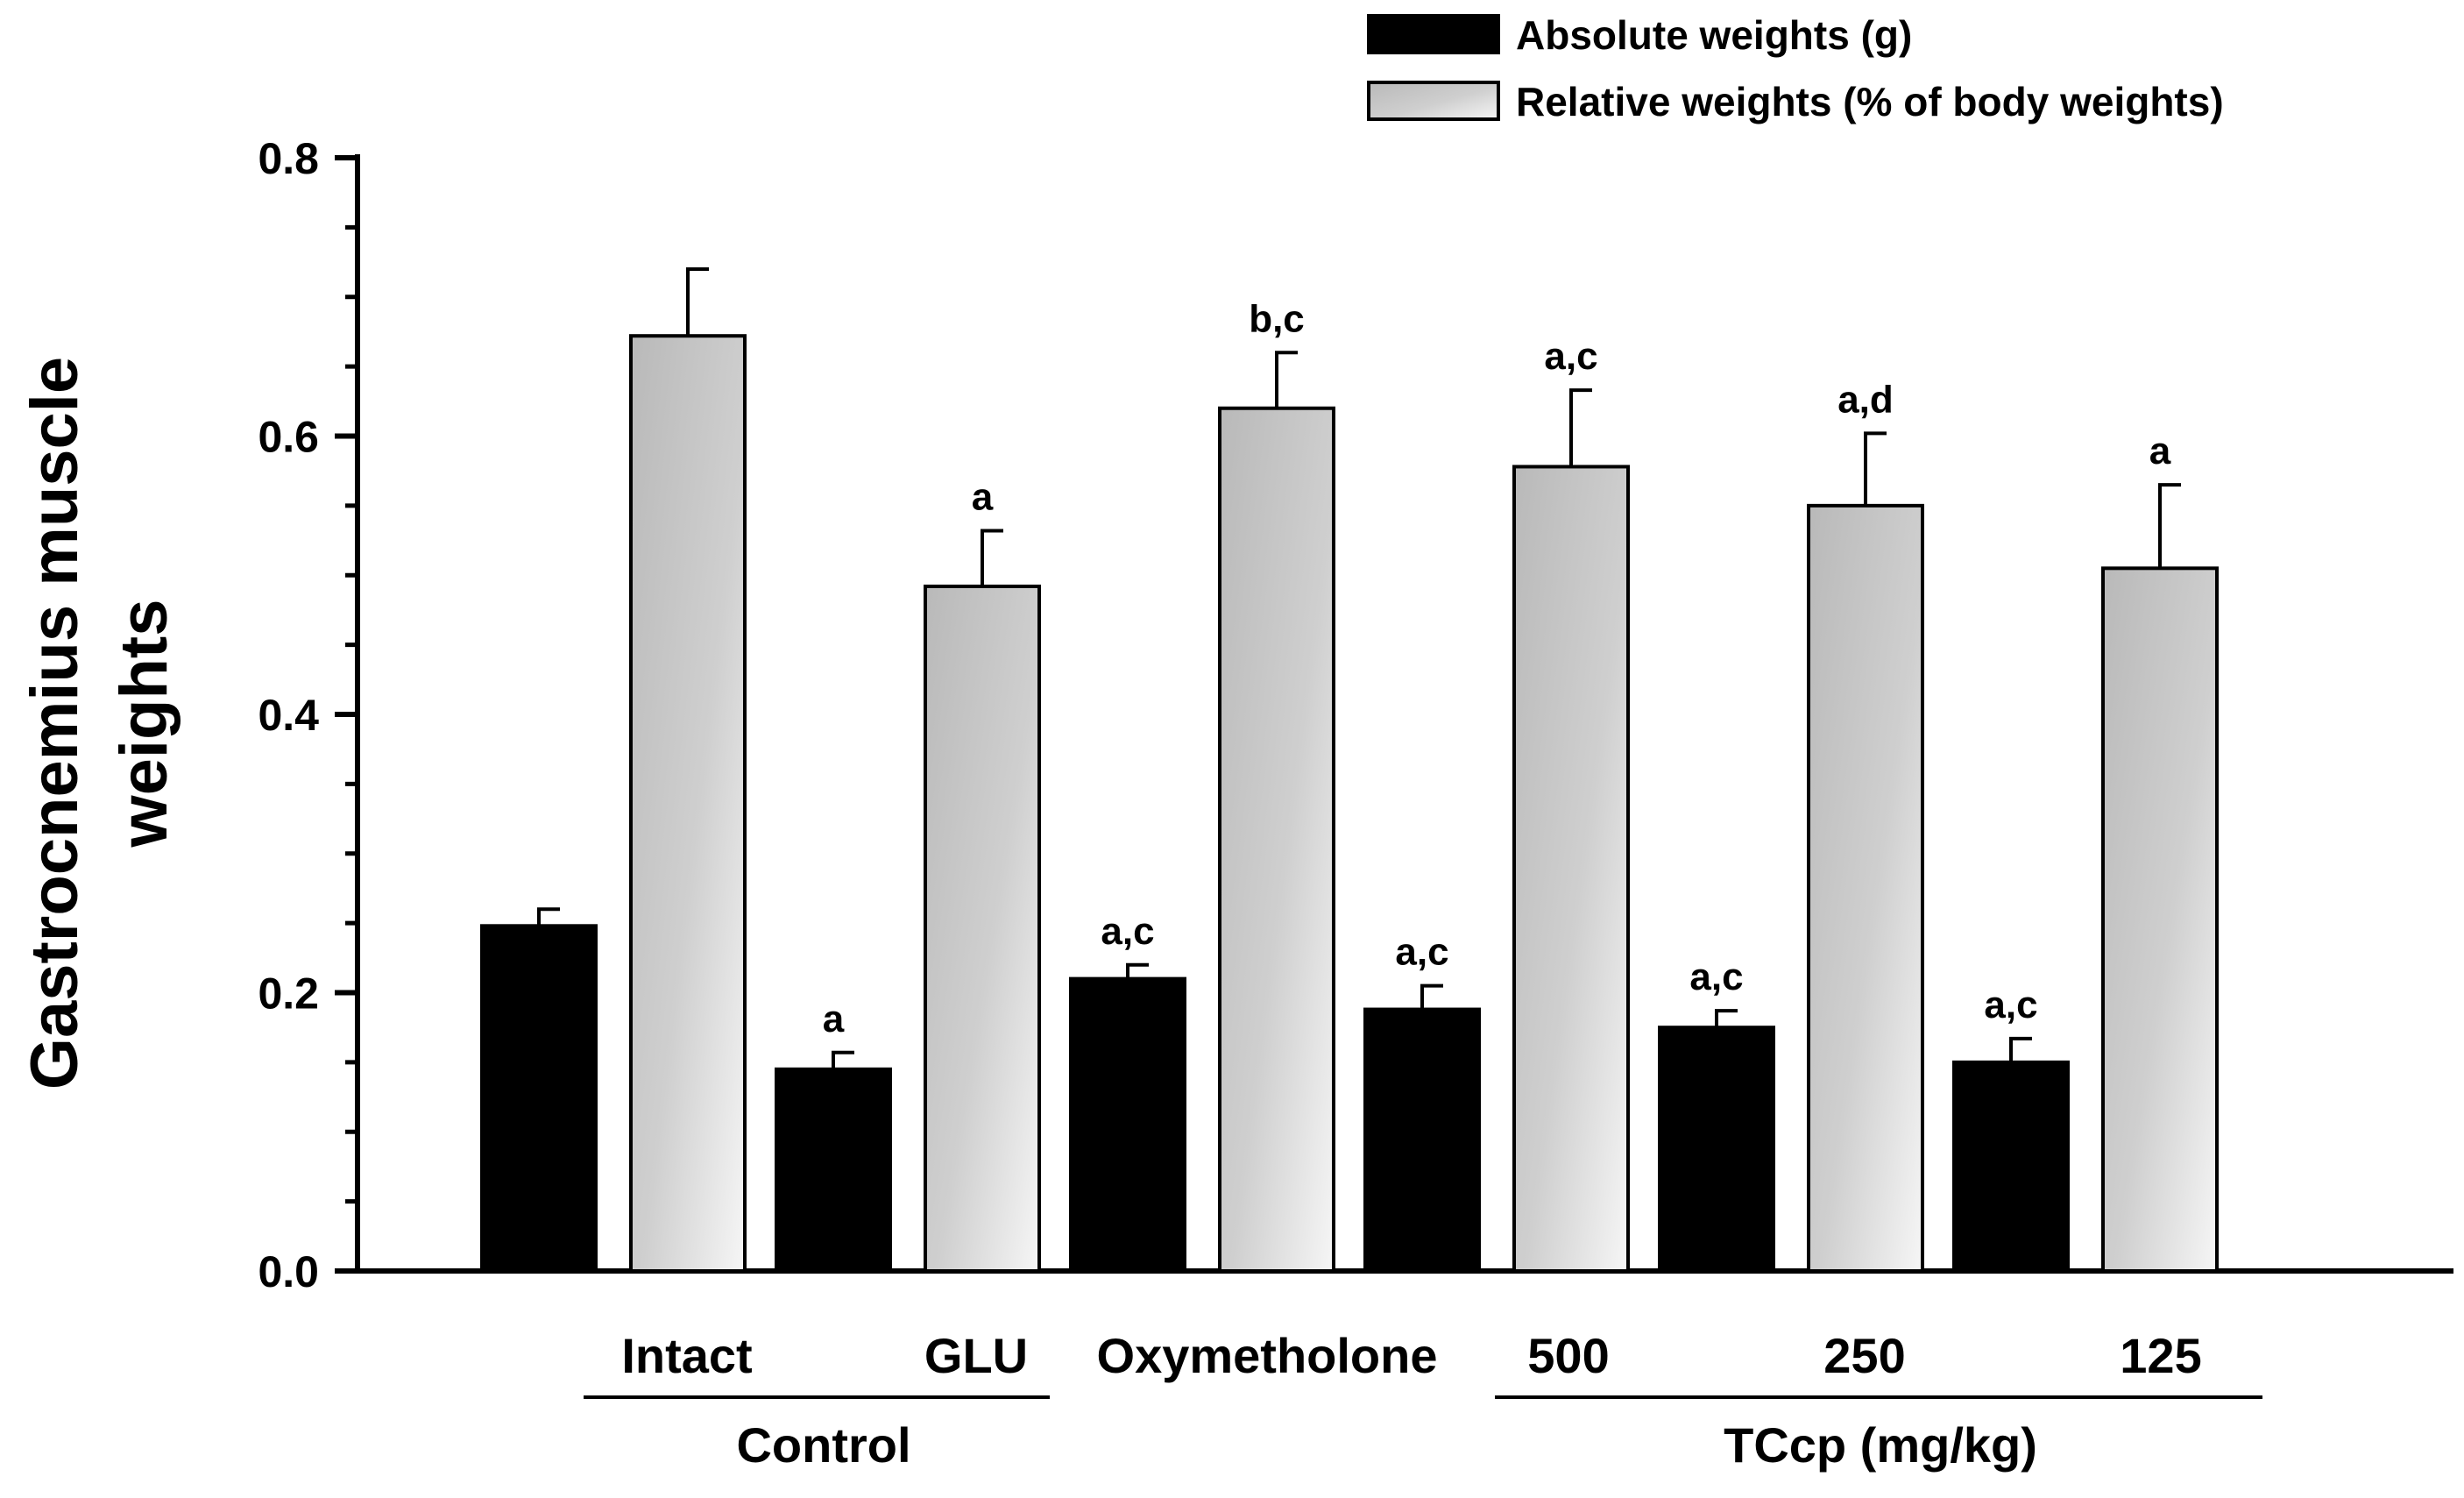 This screenshot has height=1498, width=2464. I want to click on x-category-label: 250, so click(1864, 1355).